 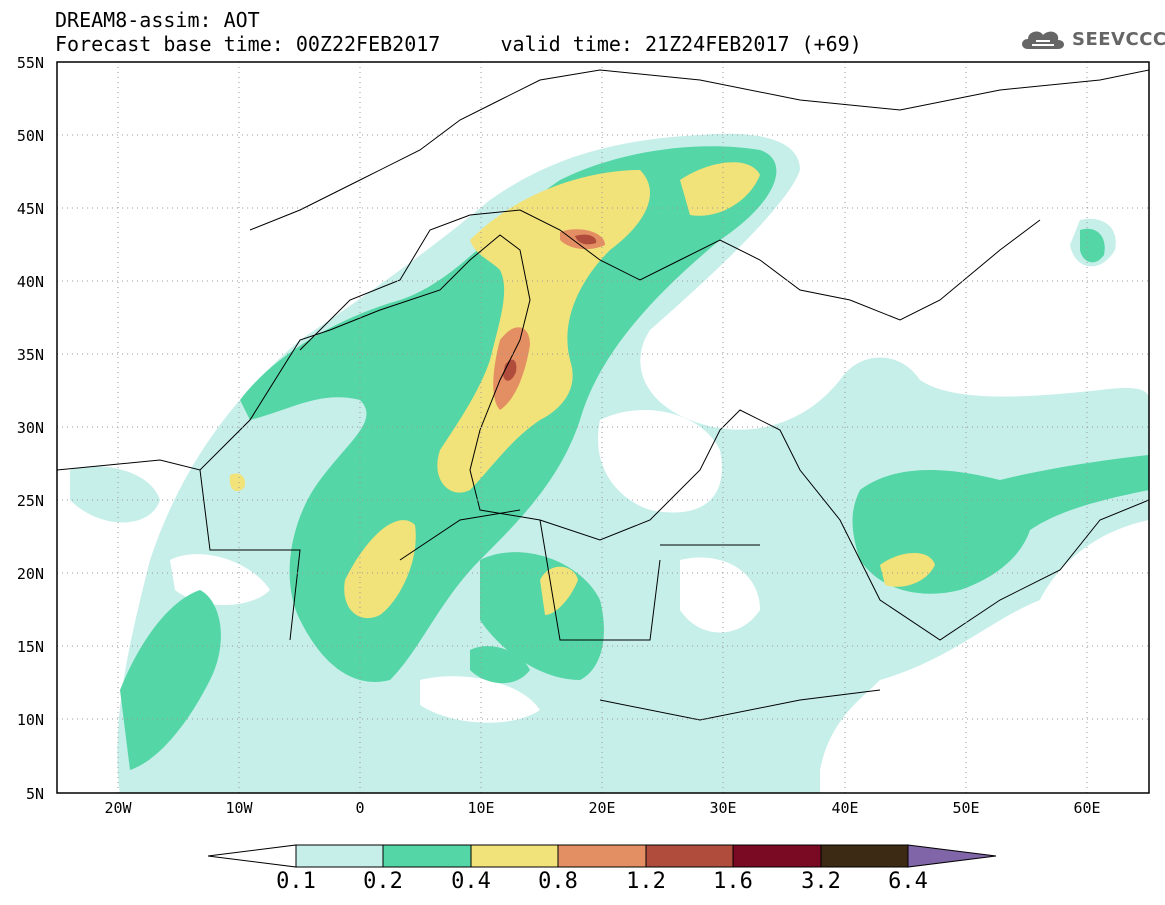 I want to click on colorbar-under-arrow, so click(x=252, y=856).